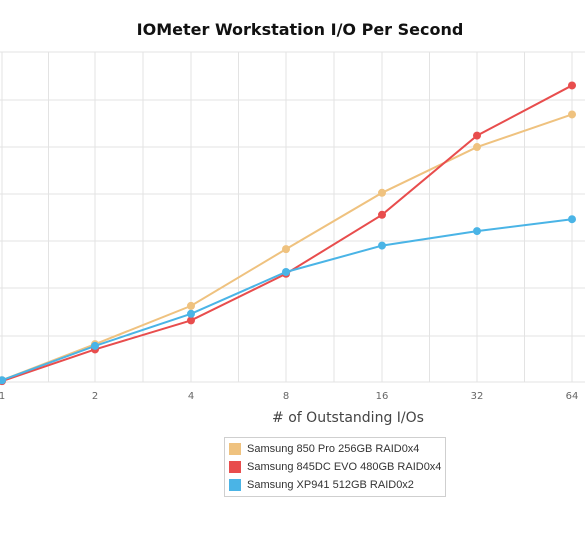 The height and width of the screenshot is (533, 585). I want to click on x-axis-ticks: 1 2 4 8 16 32 64, so click(289, 396).